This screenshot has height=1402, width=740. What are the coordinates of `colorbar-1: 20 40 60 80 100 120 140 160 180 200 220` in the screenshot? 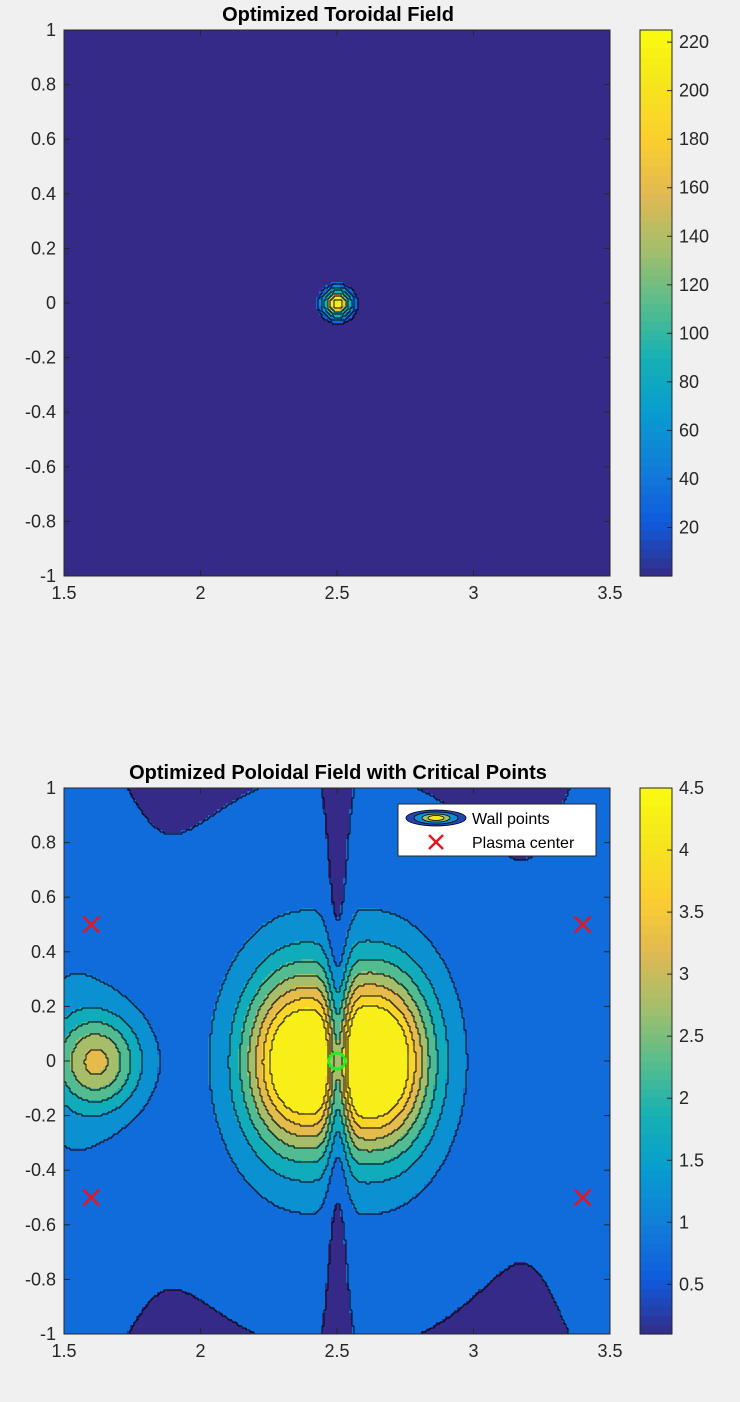 It's located at (674, 303).